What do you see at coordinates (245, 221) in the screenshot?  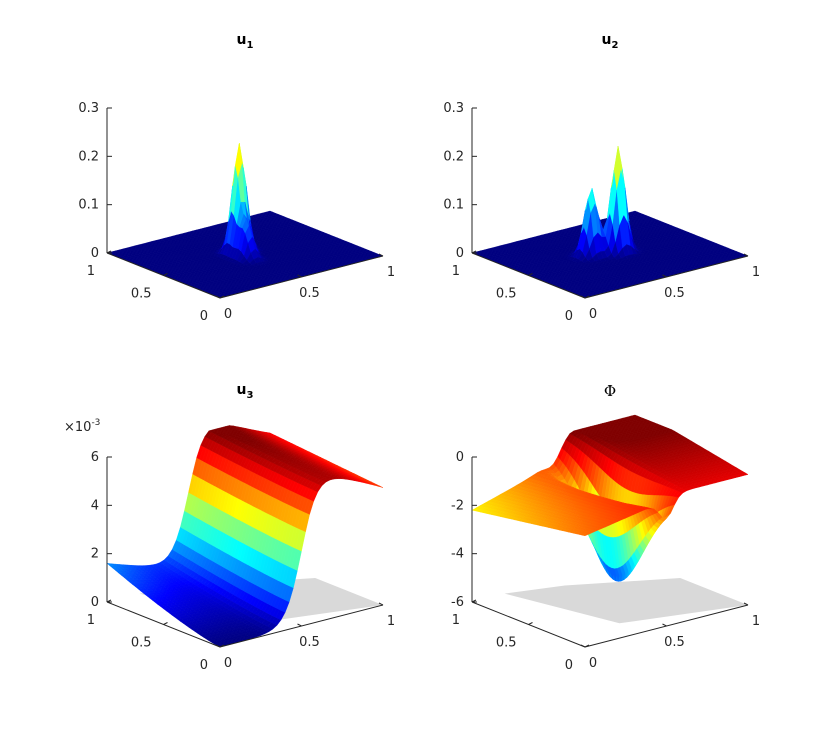 I see `surface-u1` at bounding box center [245, 221].